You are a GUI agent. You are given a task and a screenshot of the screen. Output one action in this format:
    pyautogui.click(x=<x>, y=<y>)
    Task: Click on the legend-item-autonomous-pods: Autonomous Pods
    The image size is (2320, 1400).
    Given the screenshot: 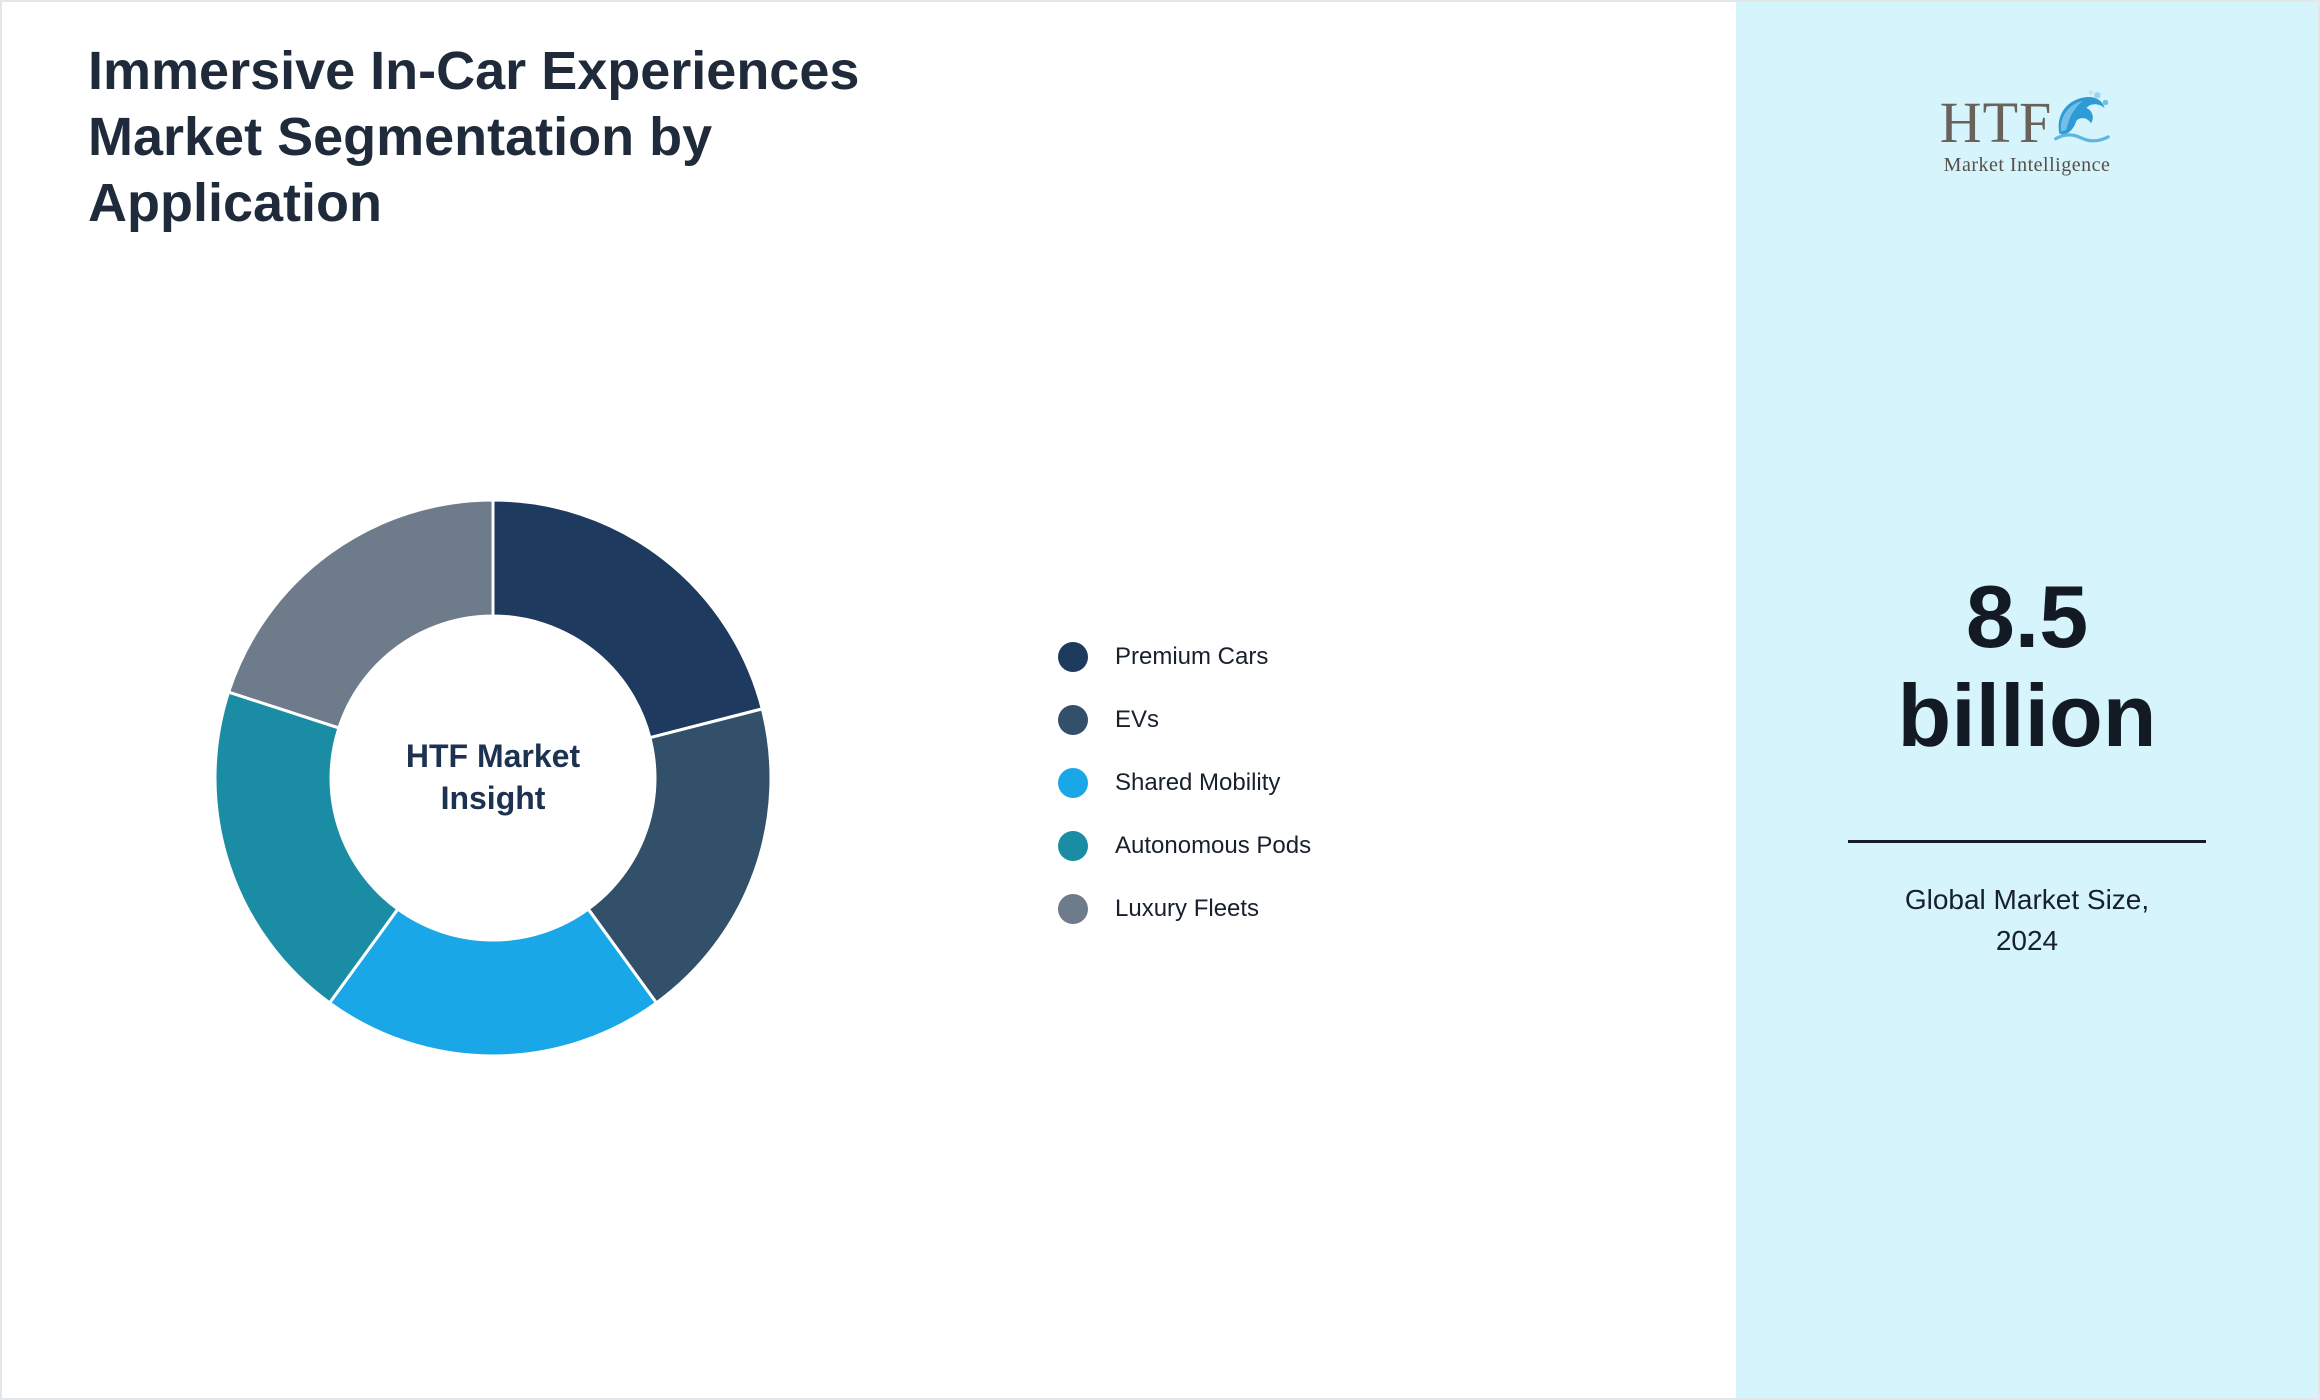 What is the action you would take?
    pyautogui.click(x=1184, y=846)
    